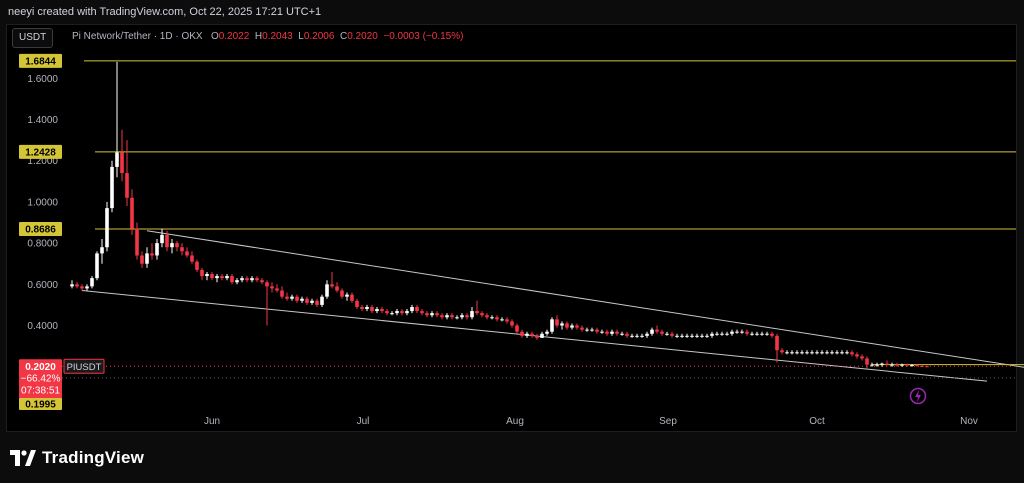 Image resolution: width=1024 pixels, height=483 pixels. Describe the element at coordinates (319, 36) in the screenshot. I see `legend-low-value: 0.2006` at that location.